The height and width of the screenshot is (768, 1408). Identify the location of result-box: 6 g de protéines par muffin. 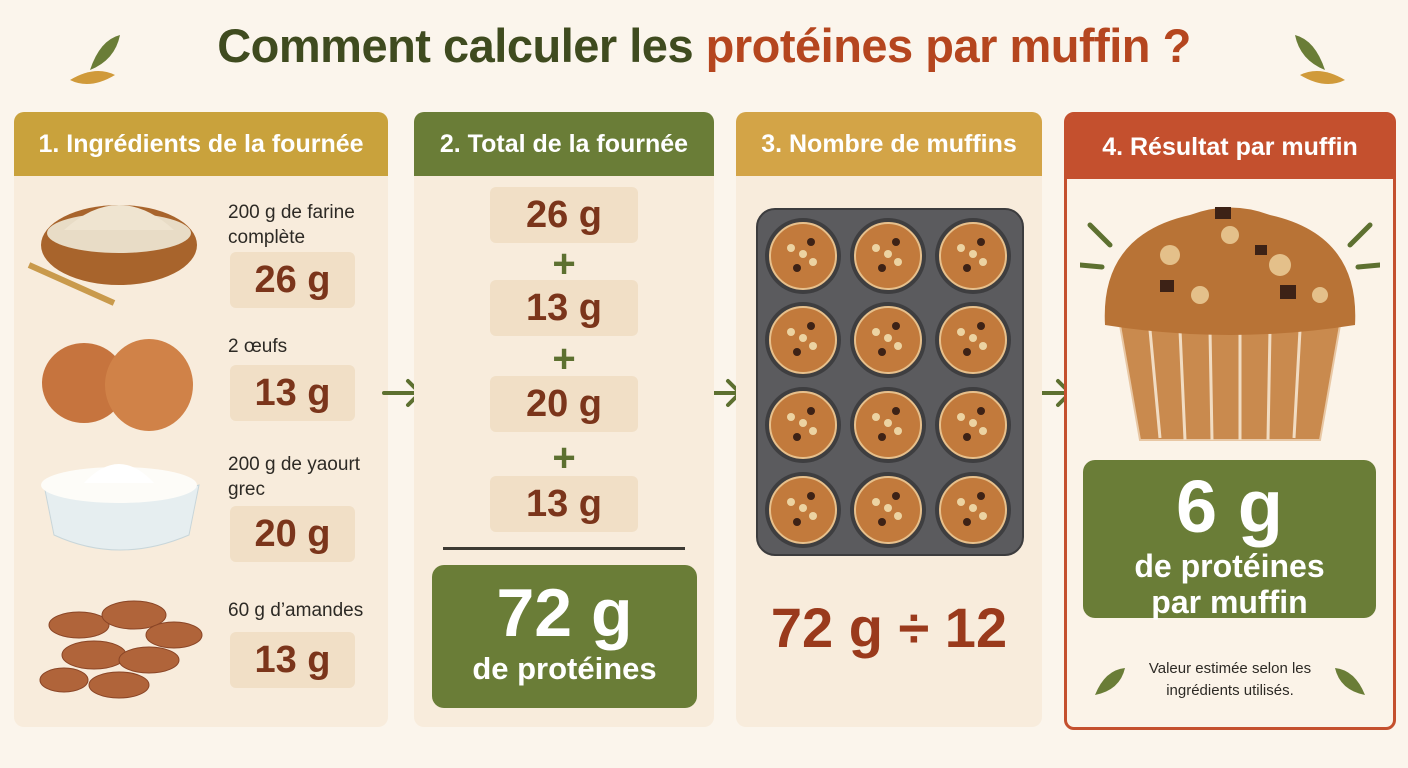
(1229, 540).